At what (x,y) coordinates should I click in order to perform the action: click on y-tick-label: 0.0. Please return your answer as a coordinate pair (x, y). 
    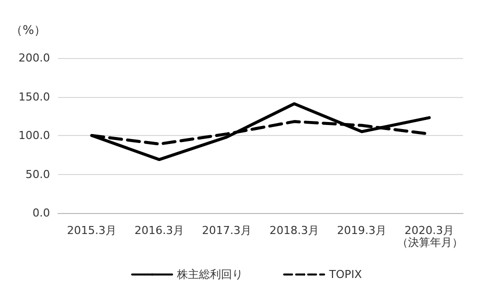
    Looking at the image, I should click on (41, 213).